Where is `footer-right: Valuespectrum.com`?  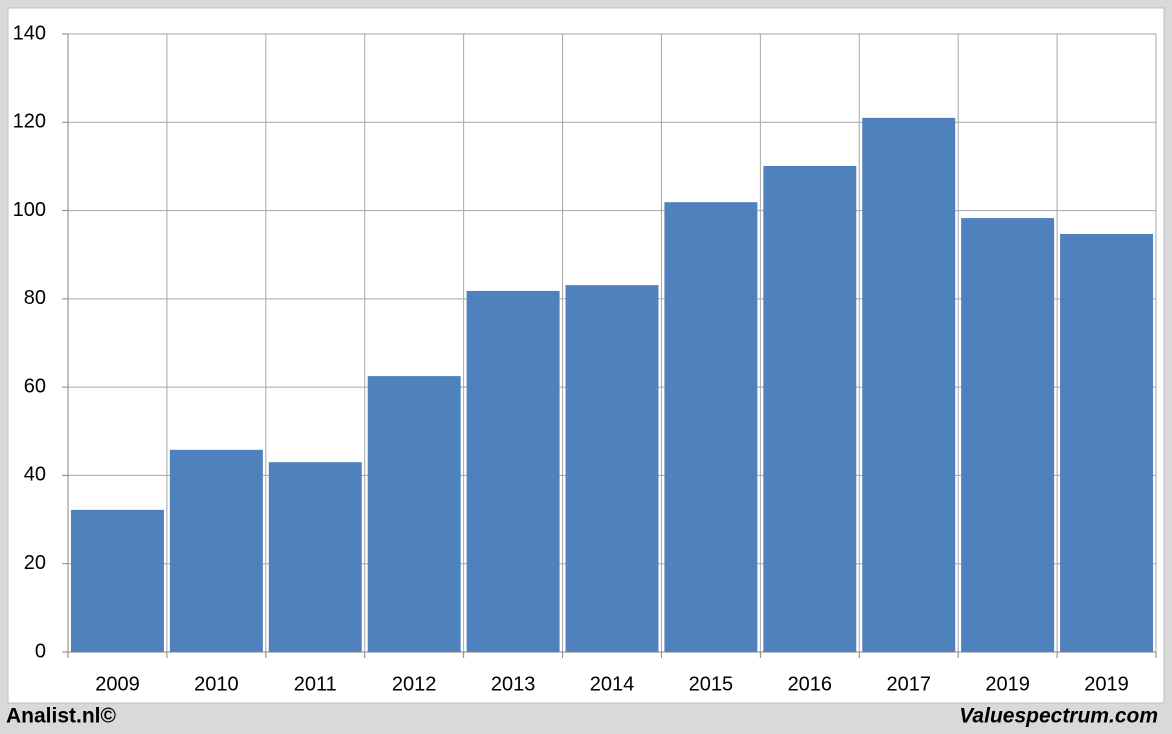 footer-right: Valuespectrum.com is located at coordinates (1058, 716).